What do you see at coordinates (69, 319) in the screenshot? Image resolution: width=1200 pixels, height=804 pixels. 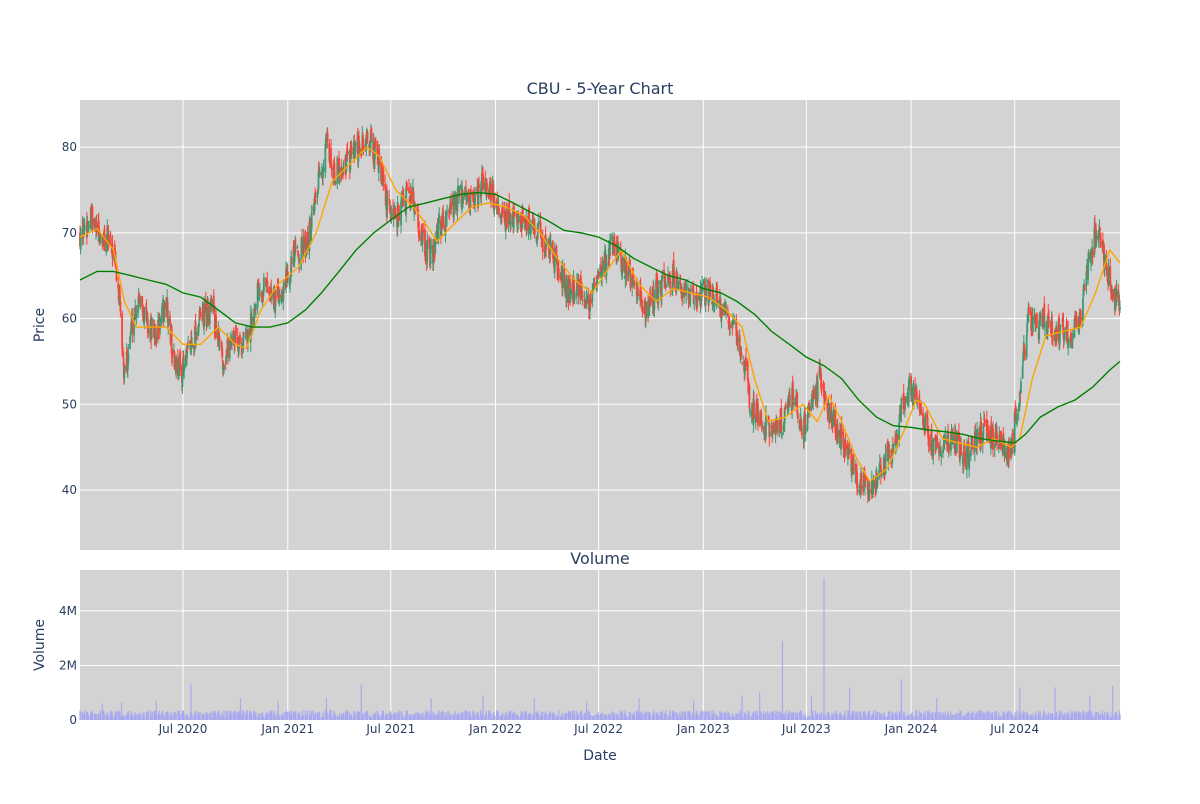 I see `price-y-tick-60: 60` at bounding box center [69, 319].